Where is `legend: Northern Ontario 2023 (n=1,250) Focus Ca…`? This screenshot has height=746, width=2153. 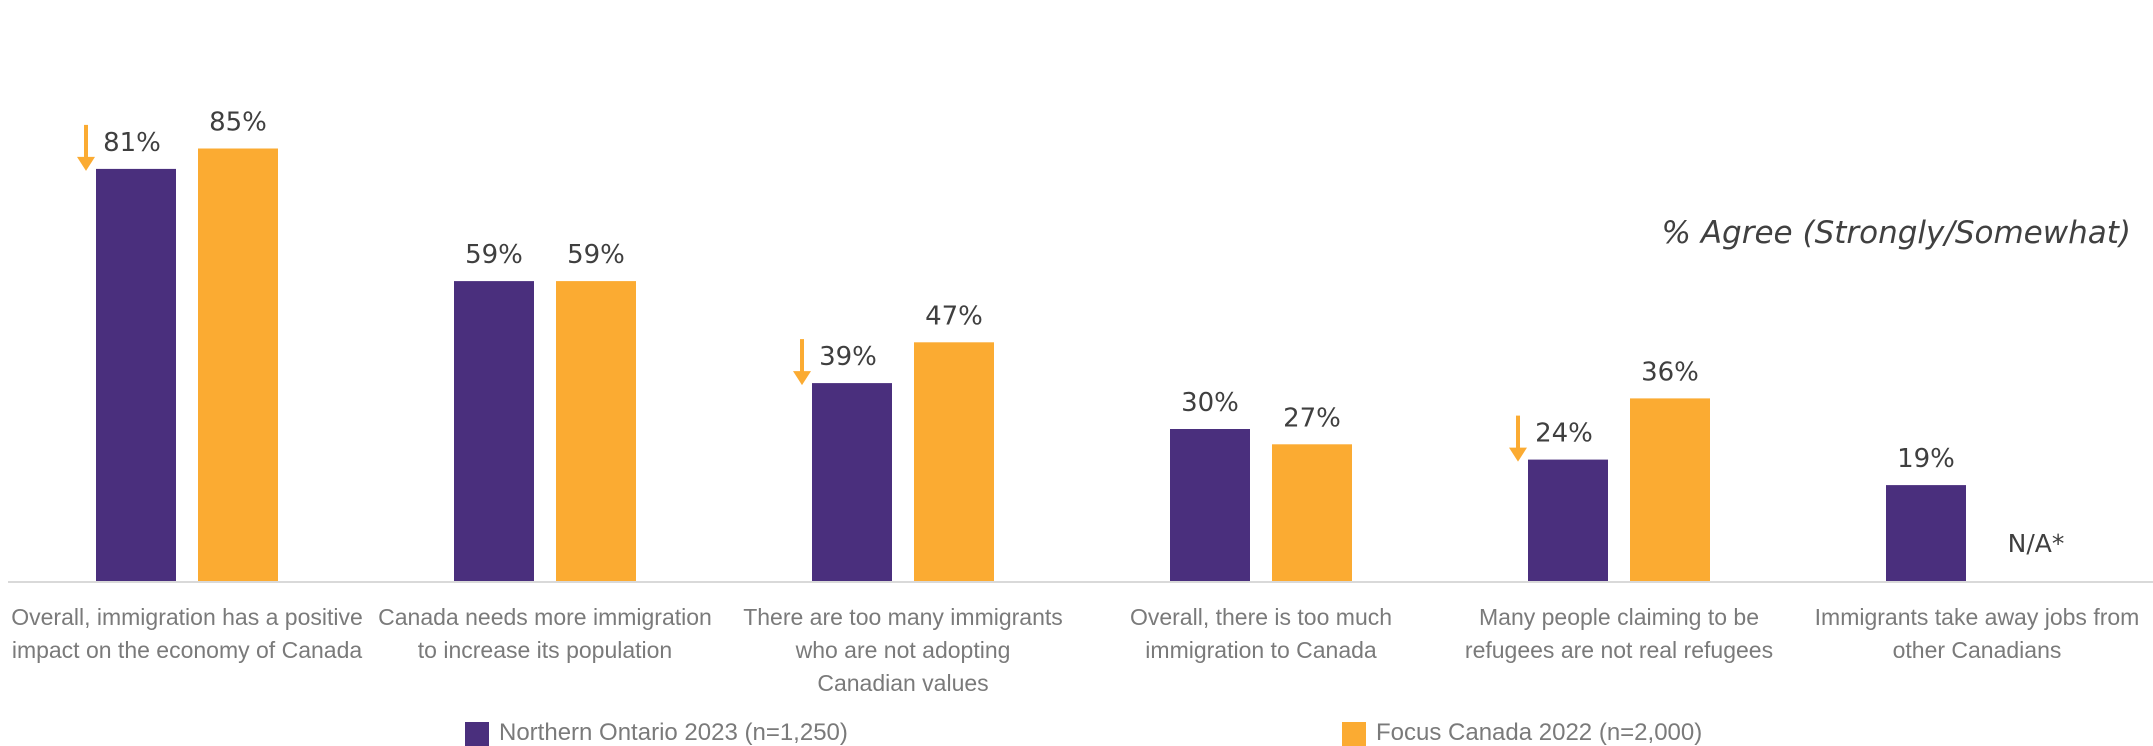
legend: Northern Ontario 2023 (n=1,250) Focus Ca… is located at coordinates (1083, 732).